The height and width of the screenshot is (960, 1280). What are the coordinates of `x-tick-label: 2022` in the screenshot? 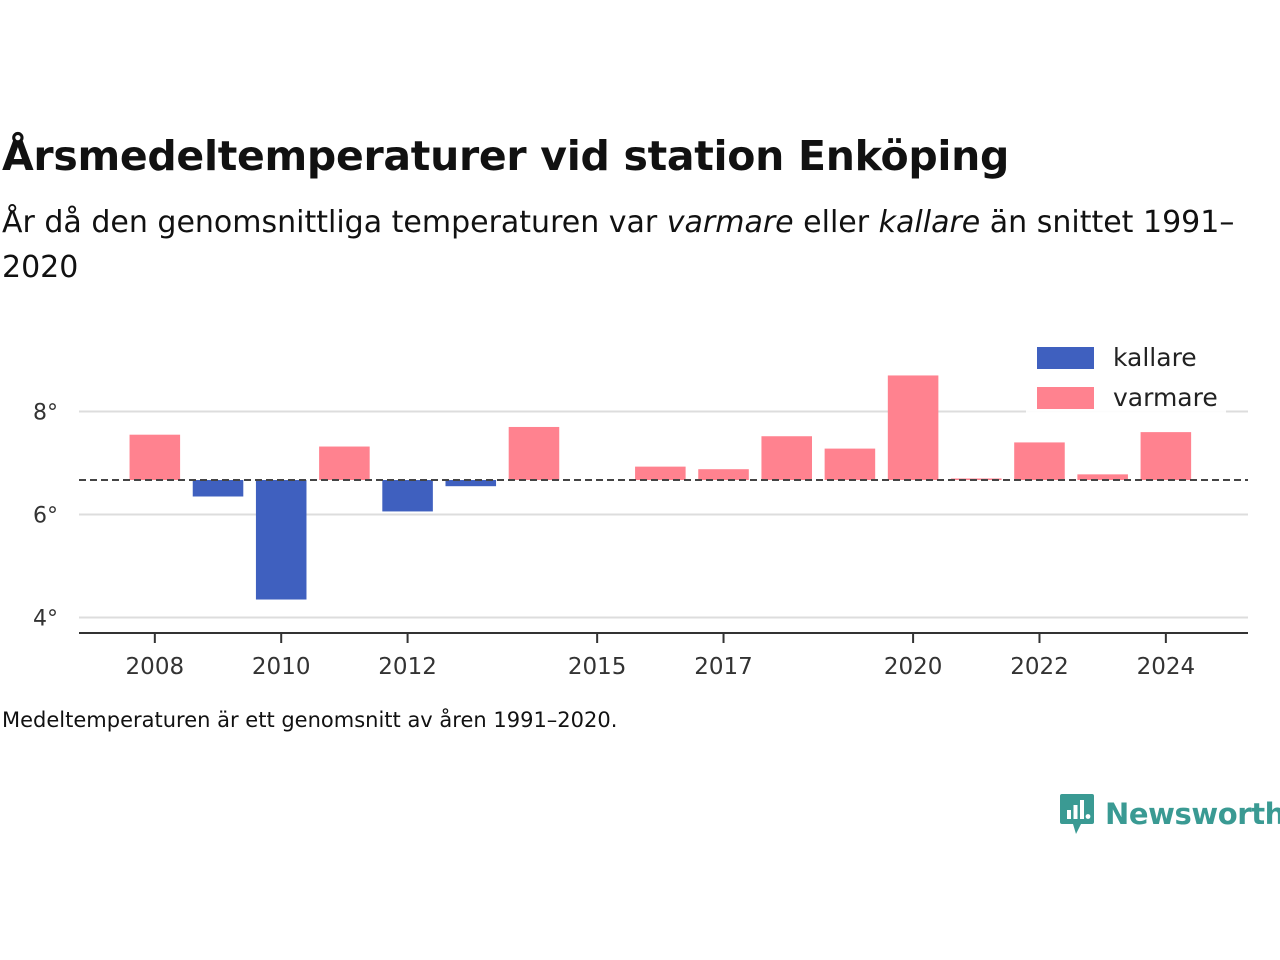 It's located at (1039, 667).